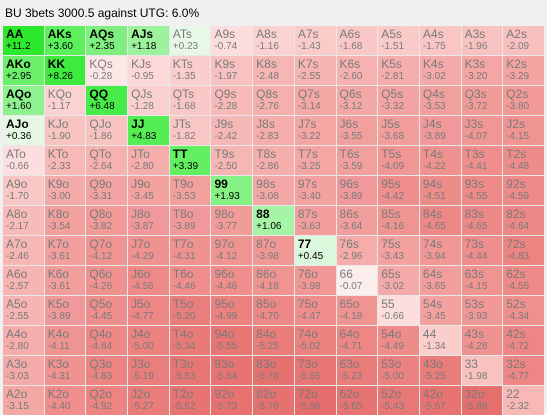 The image size is (547, 415). What do you see at coordinates (65, 130) in the screenshot?
I see `hand-cell-KJo: KJo -1.90` at bounding box center [65, 130].